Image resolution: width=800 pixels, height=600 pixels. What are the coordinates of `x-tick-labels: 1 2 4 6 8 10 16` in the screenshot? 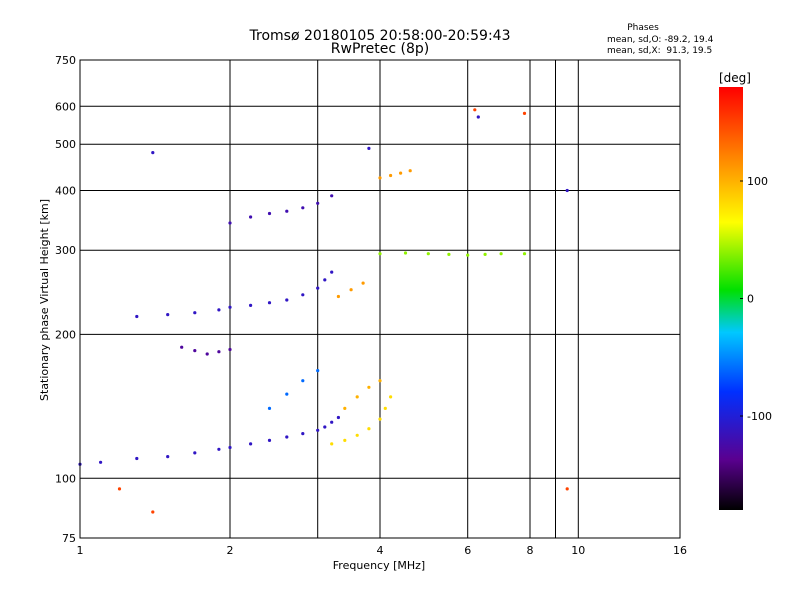 It's located at (382, 550).